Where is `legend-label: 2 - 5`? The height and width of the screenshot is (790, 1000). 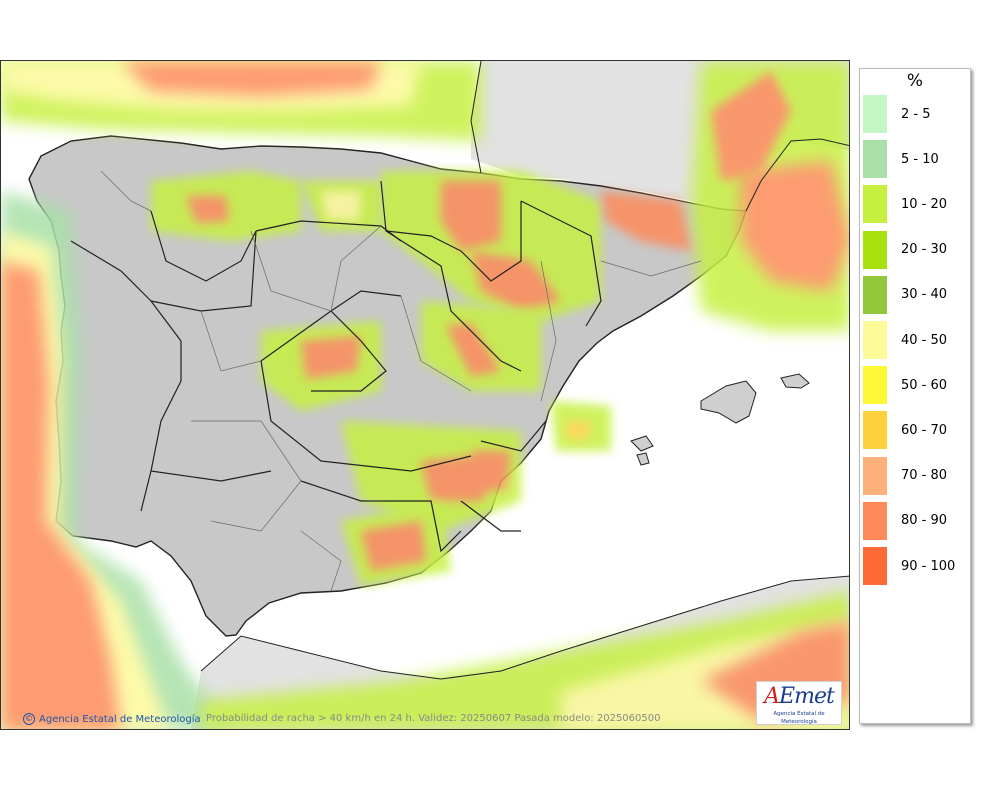
legend-label: 2 - 5 is located at coordinates (916, 114).